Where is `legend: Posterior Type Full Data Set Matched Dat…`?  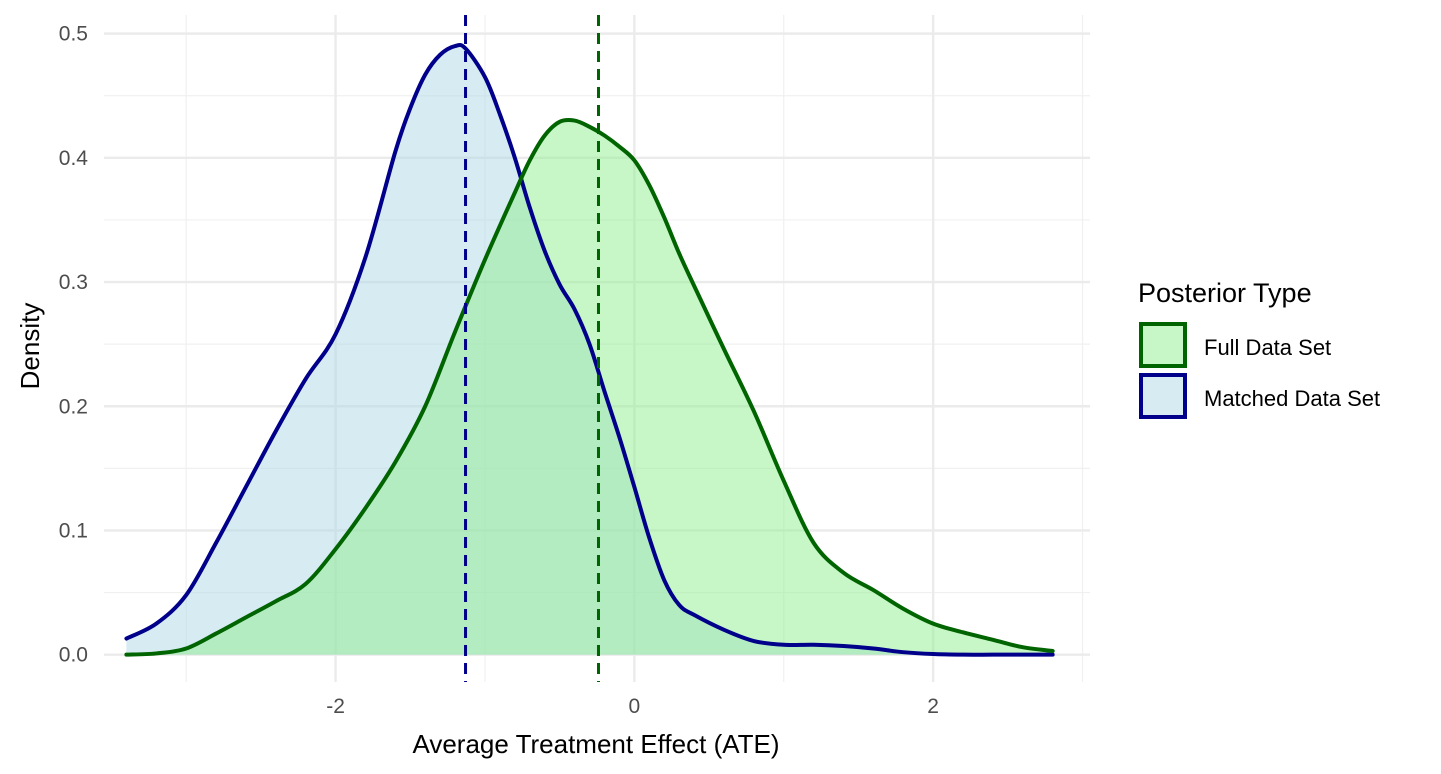
legend: Posterior Type Full Data Set Matched Dat… is located at coordinates (1259, 348).